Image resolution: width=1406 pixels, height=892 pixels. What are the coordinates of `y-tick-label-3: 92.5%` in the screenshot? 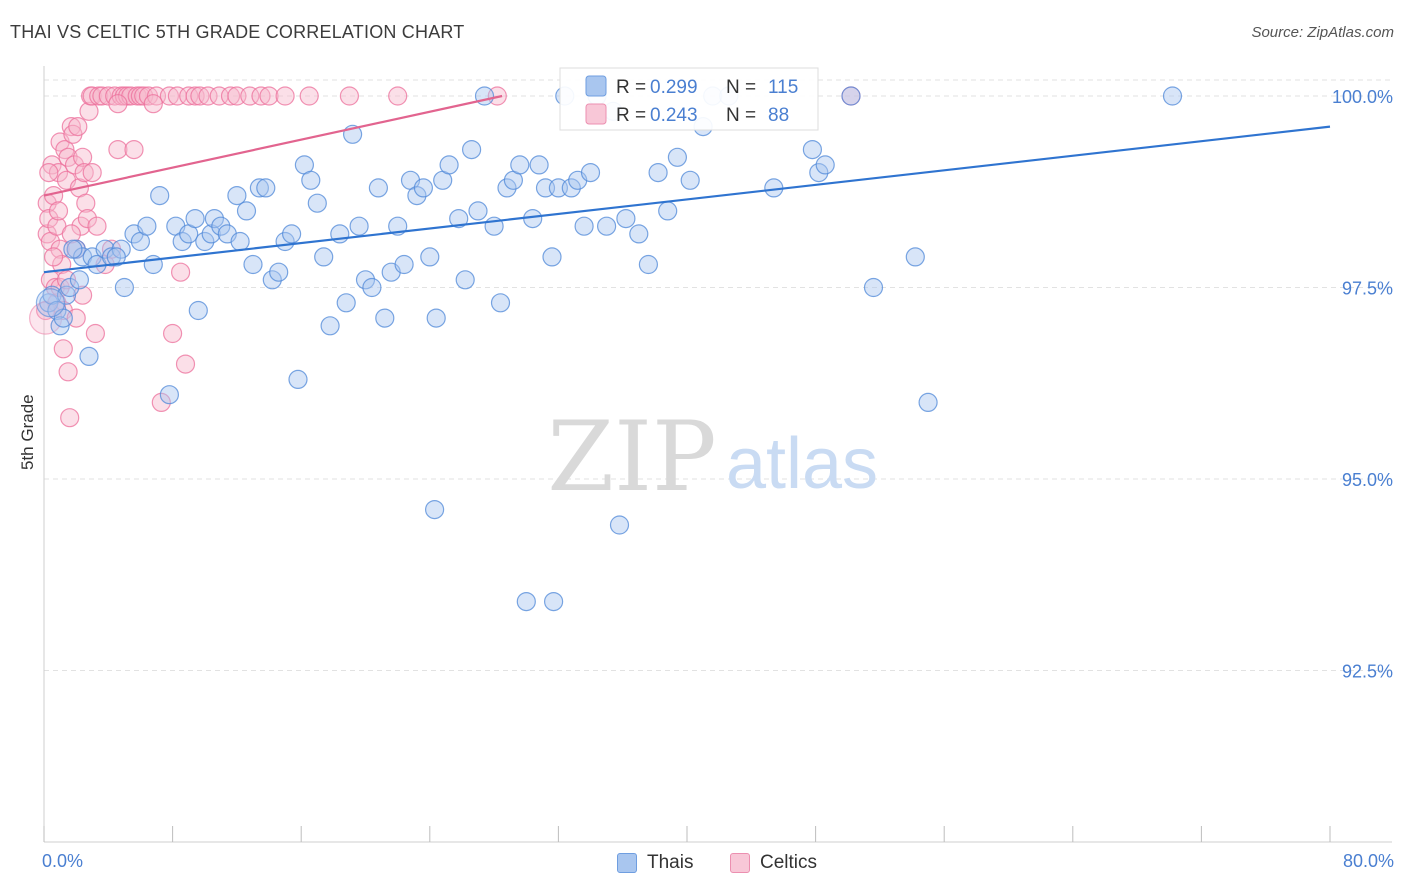 It's located at (1367, 672).